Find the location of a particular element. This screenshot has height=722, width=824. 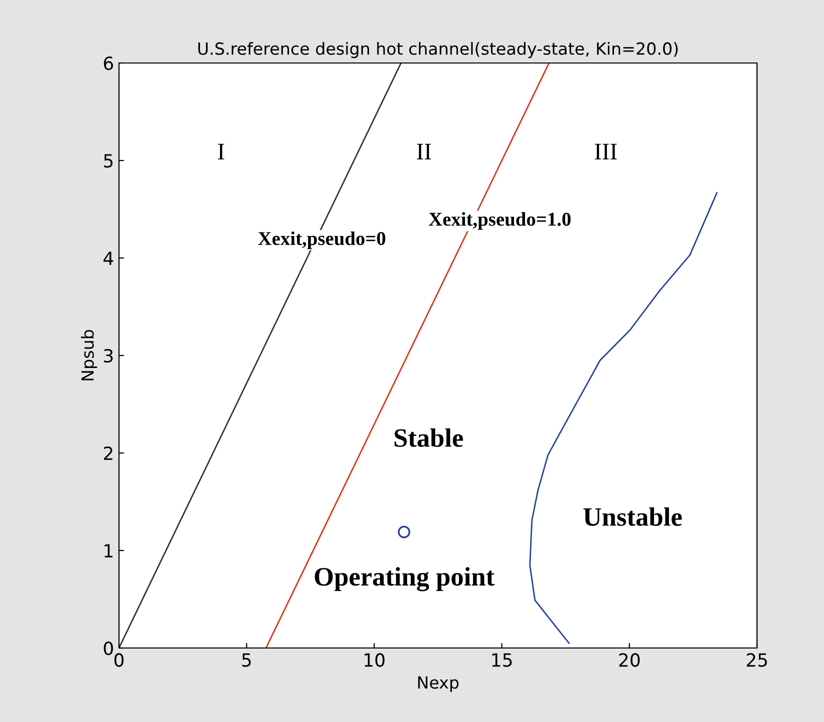

annotation: Stable is located at coordinates (428, 437).